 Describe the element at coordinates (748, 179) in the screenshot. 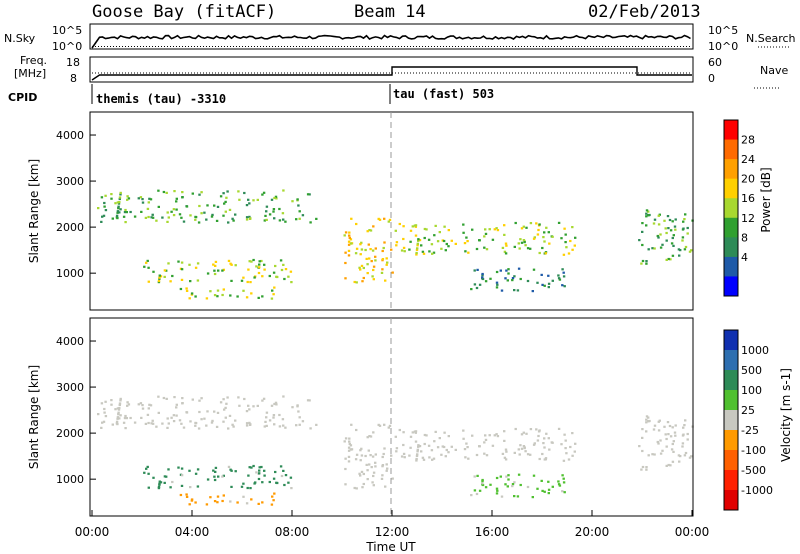

I see `colorbar-tick-label: 20` at that location.